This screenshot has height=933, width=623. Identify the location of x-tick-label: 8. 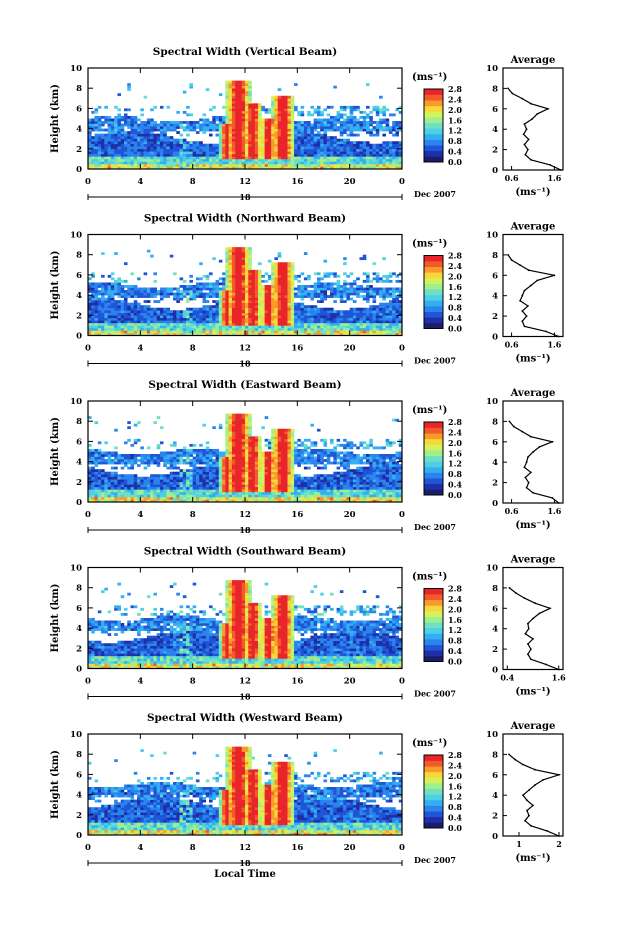
(193, 349).